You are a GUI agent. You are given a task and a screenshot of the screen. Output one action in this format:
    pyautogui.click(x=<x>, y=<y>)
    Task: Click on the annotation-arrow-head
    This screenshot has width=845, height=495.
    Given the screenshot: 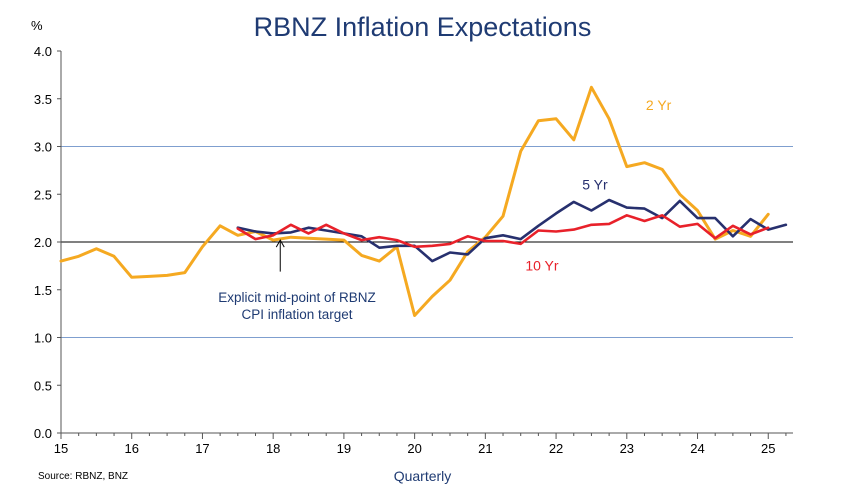 What is the action you would take?
    pyautogui.click(x=280, y=243)
    